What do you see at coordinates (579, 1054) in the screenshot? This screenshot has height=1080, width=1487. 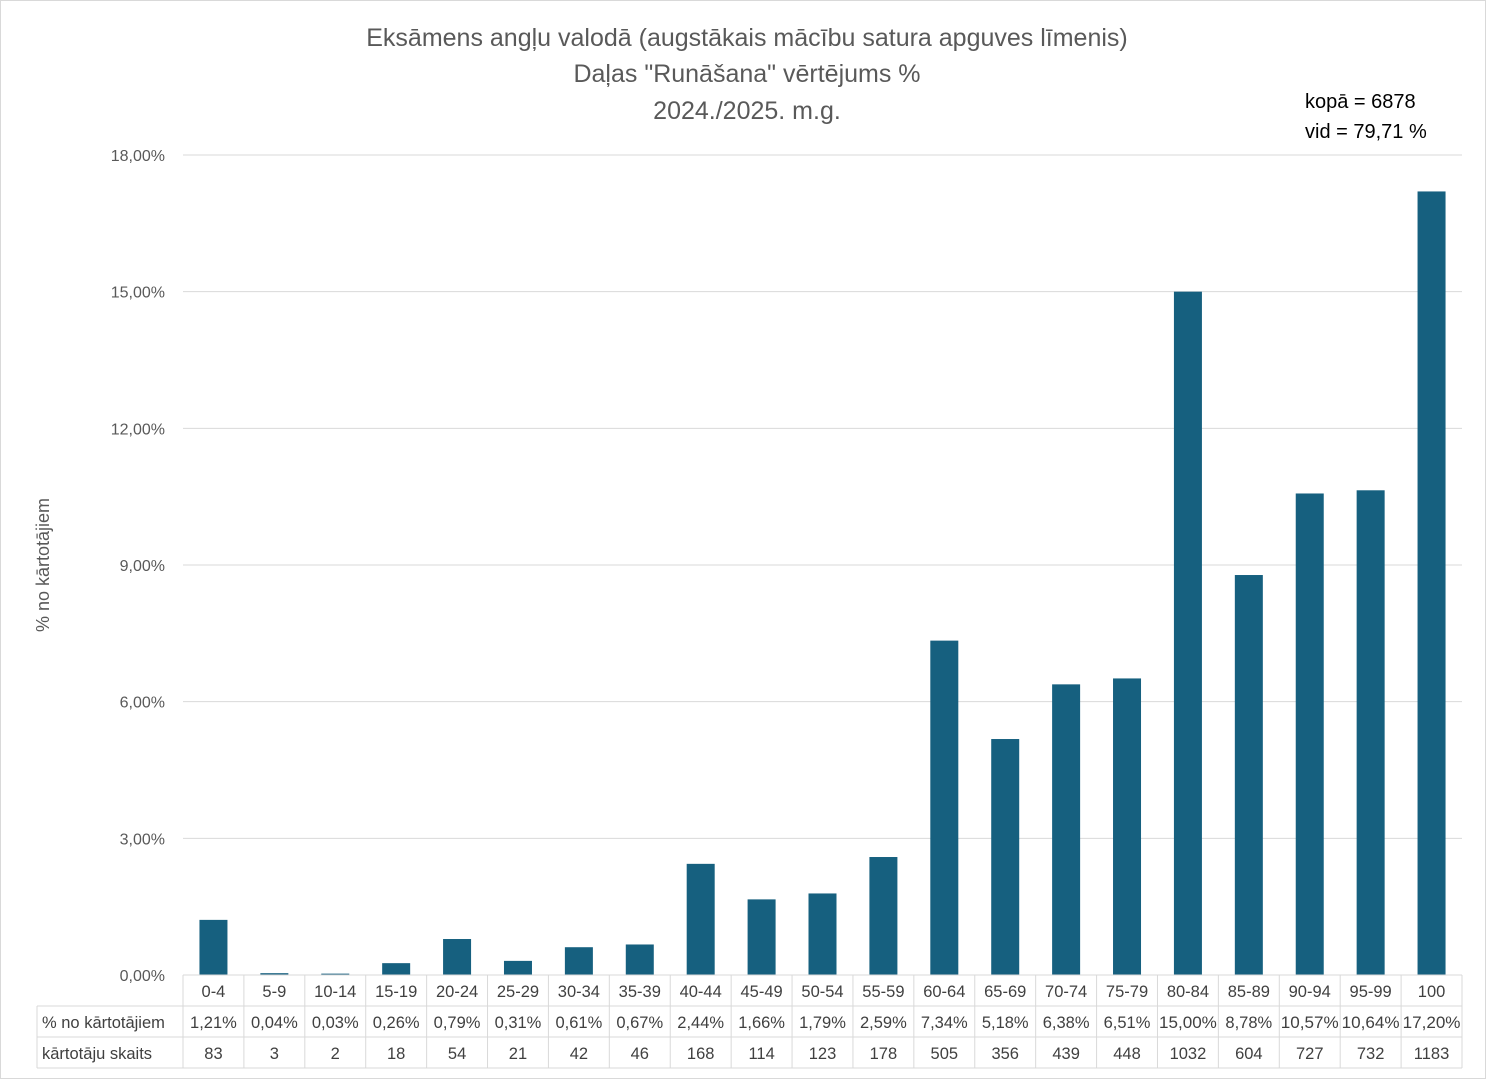 I see `table-cell: 42` at bounding box center [579, 1054].